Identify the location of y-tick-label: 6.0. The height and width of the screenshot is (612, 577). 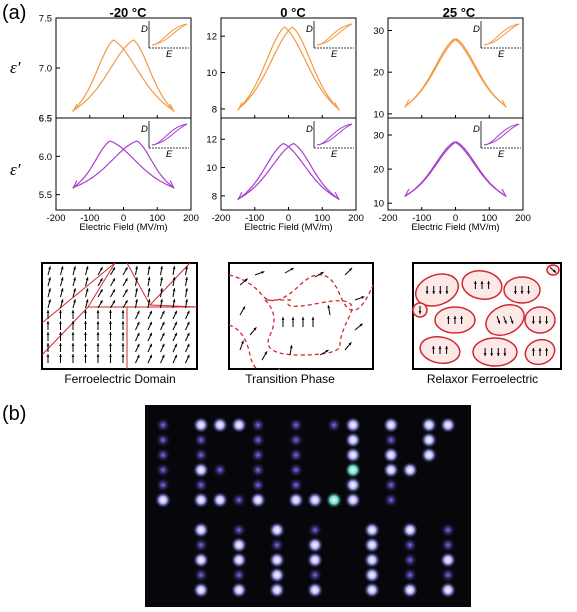
(45, 157).